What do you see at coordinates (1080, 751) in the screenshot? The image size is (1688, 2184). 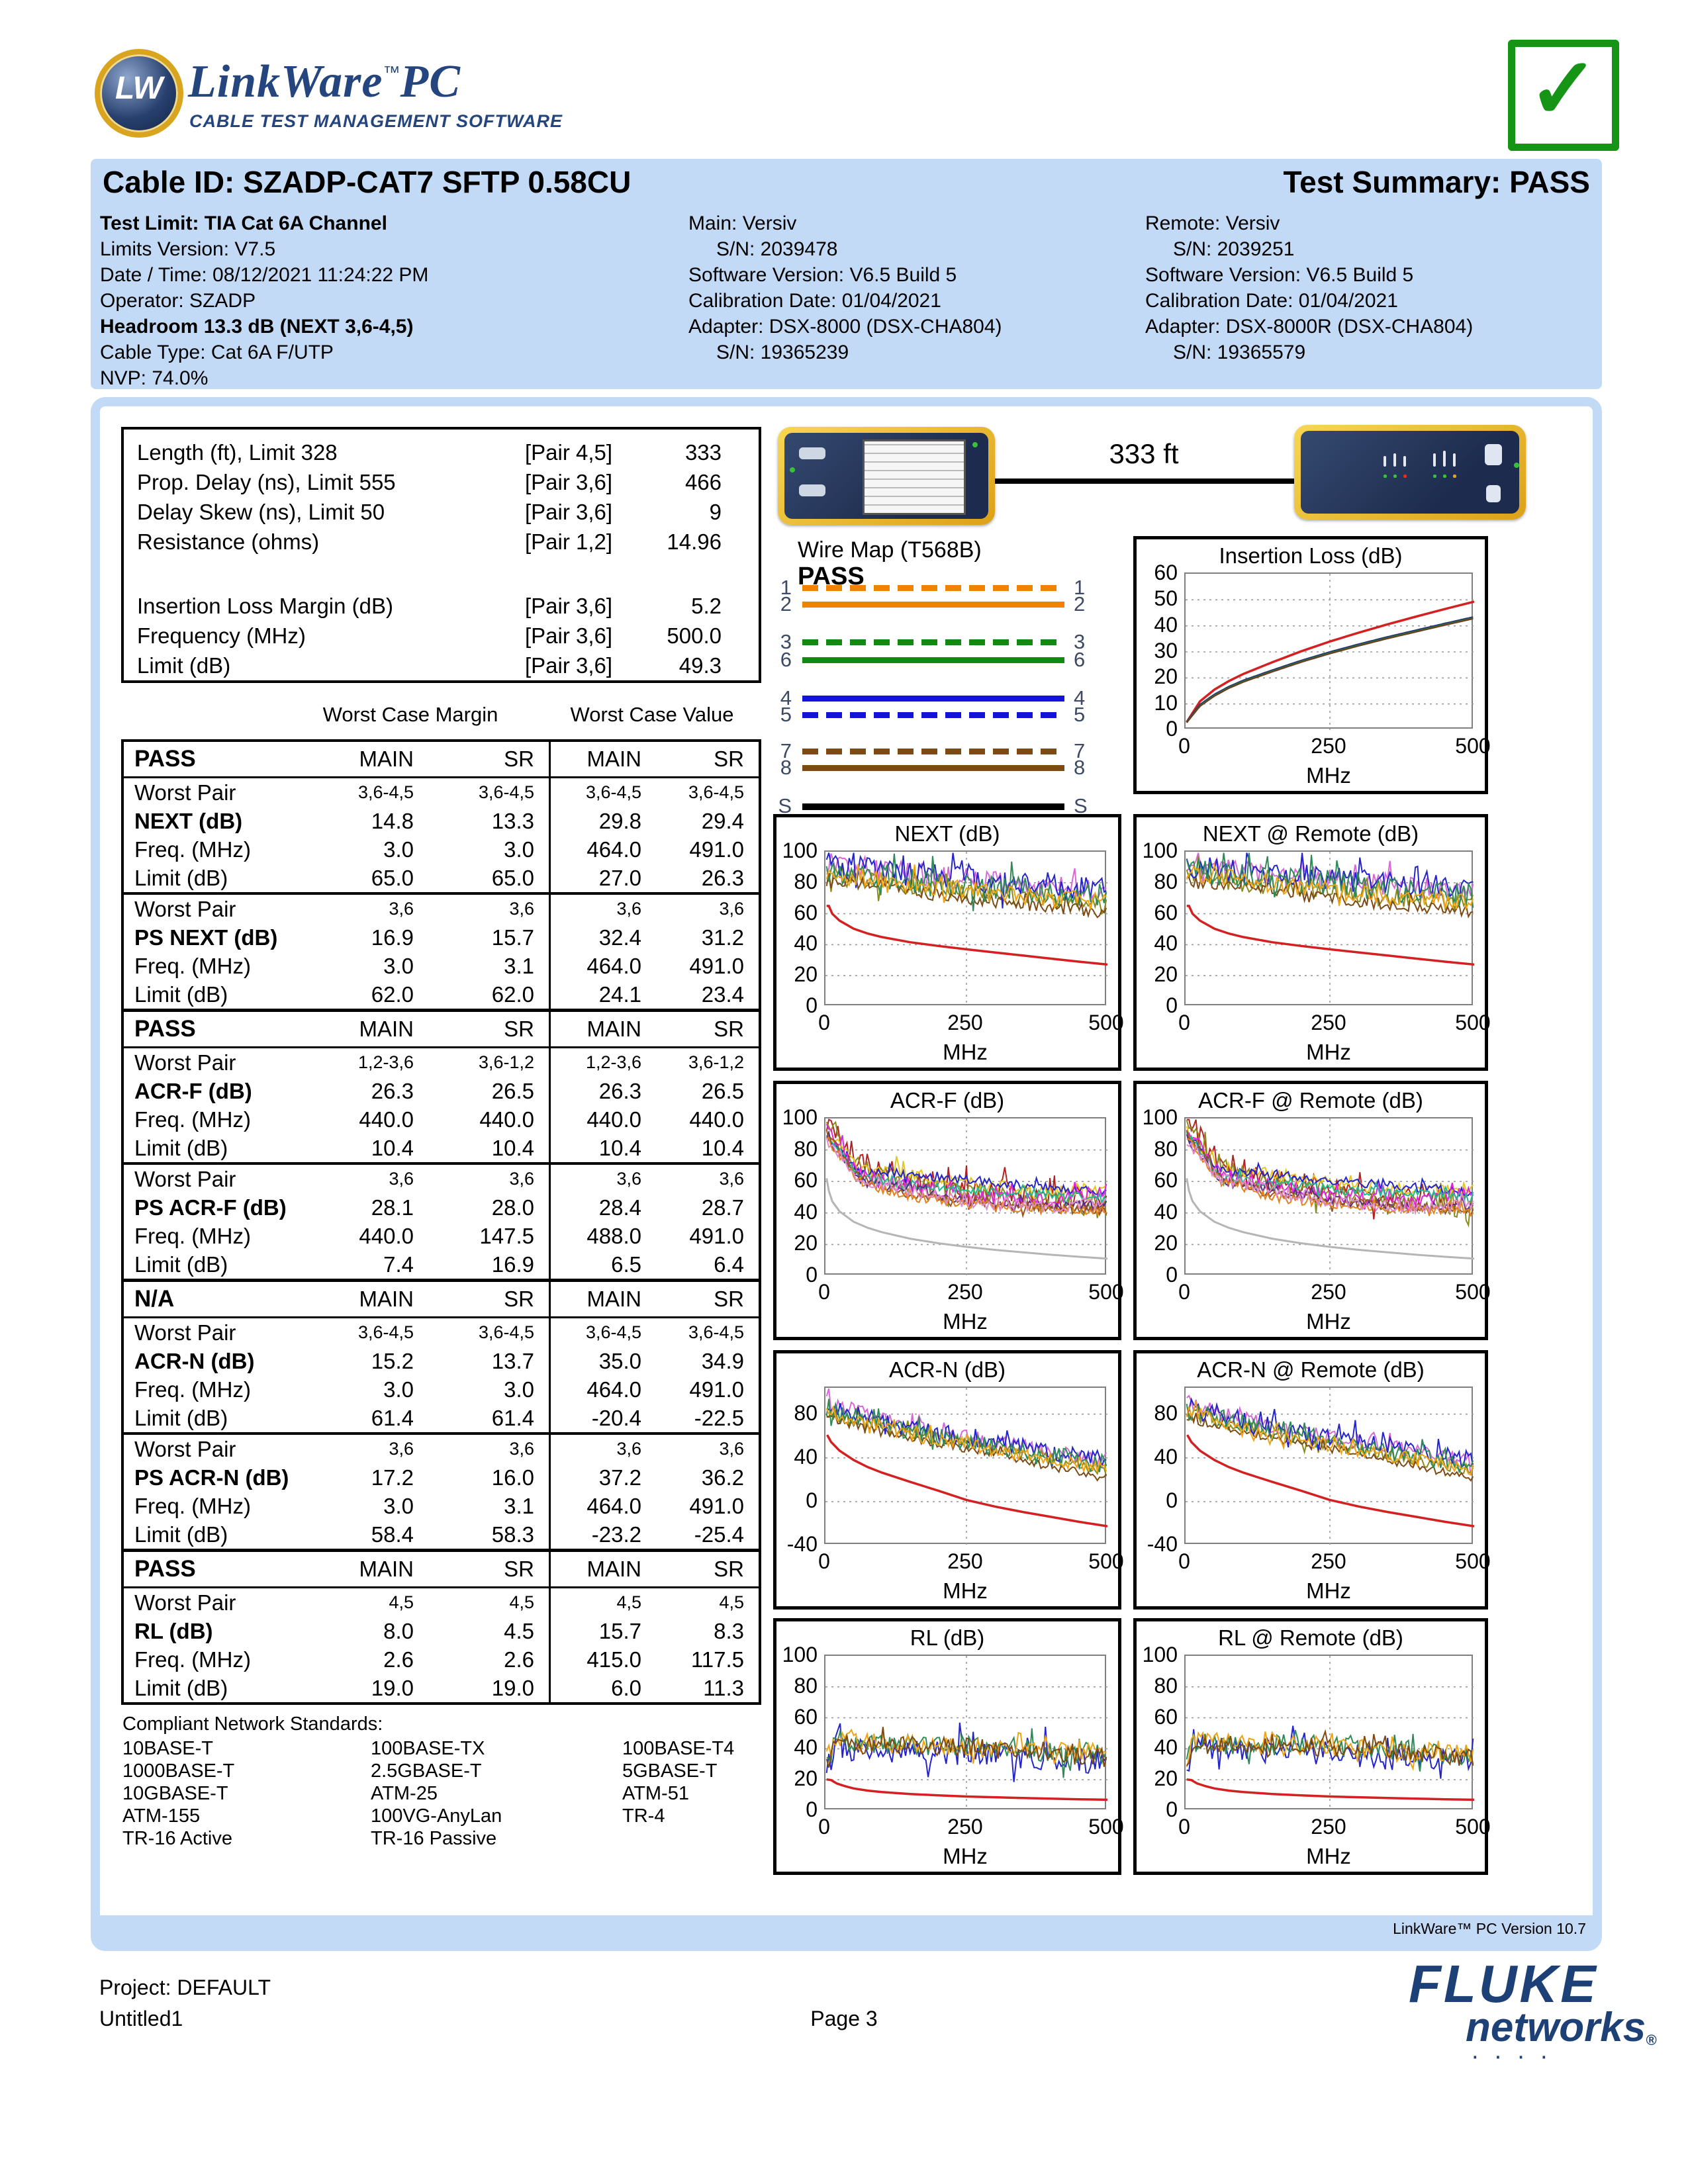 I see `wiremap-pin-right: 7` at bounding box center [1080, 751].